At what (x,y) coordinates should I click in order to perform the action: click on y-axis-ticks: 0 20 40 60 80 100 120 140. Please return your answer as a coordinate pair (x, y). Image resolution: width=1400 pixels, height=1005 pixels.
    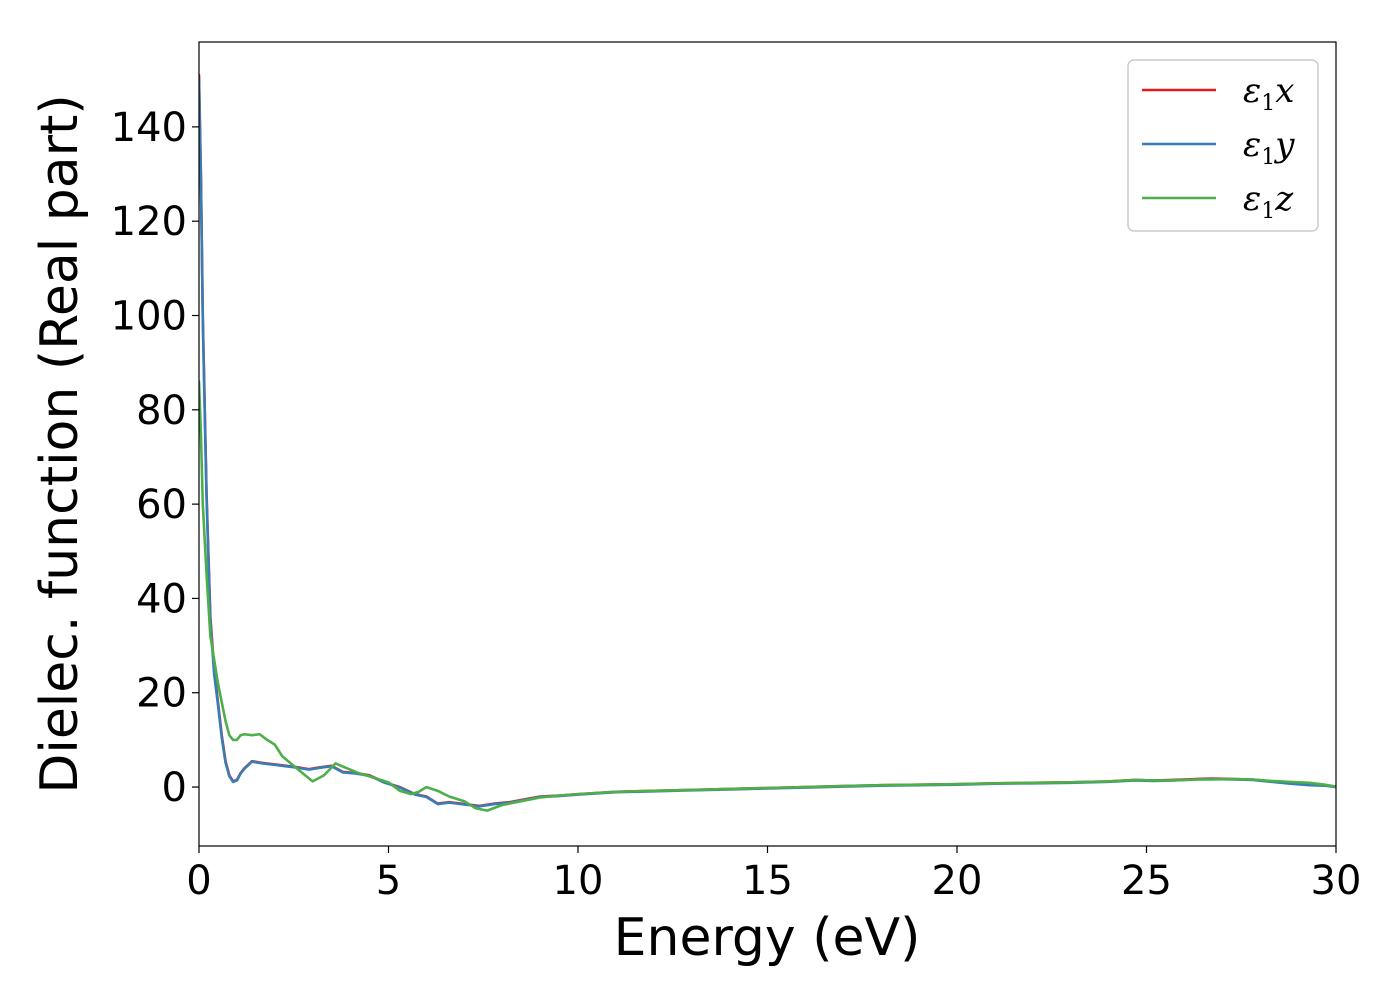
    Looking at the image, I should click on (155, 458).